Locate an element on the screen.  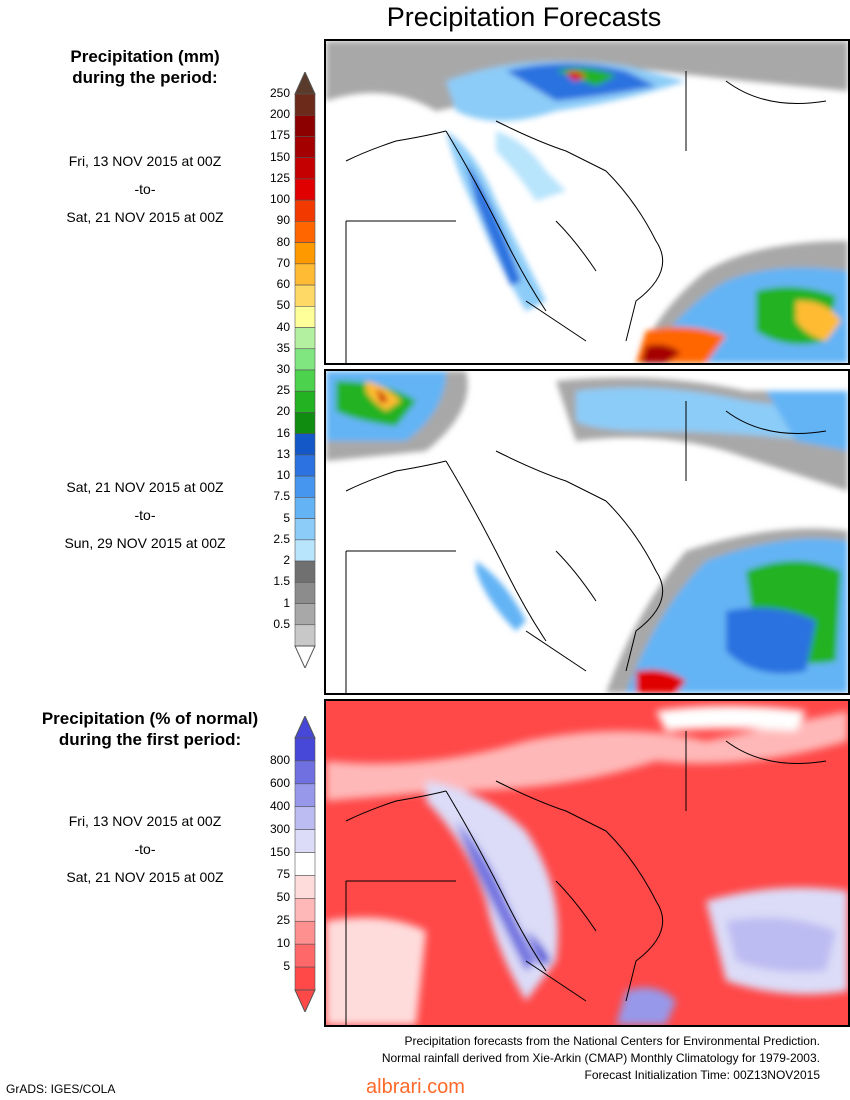
mm-tick-label: 7.5 is located at coordinates (281, 496).